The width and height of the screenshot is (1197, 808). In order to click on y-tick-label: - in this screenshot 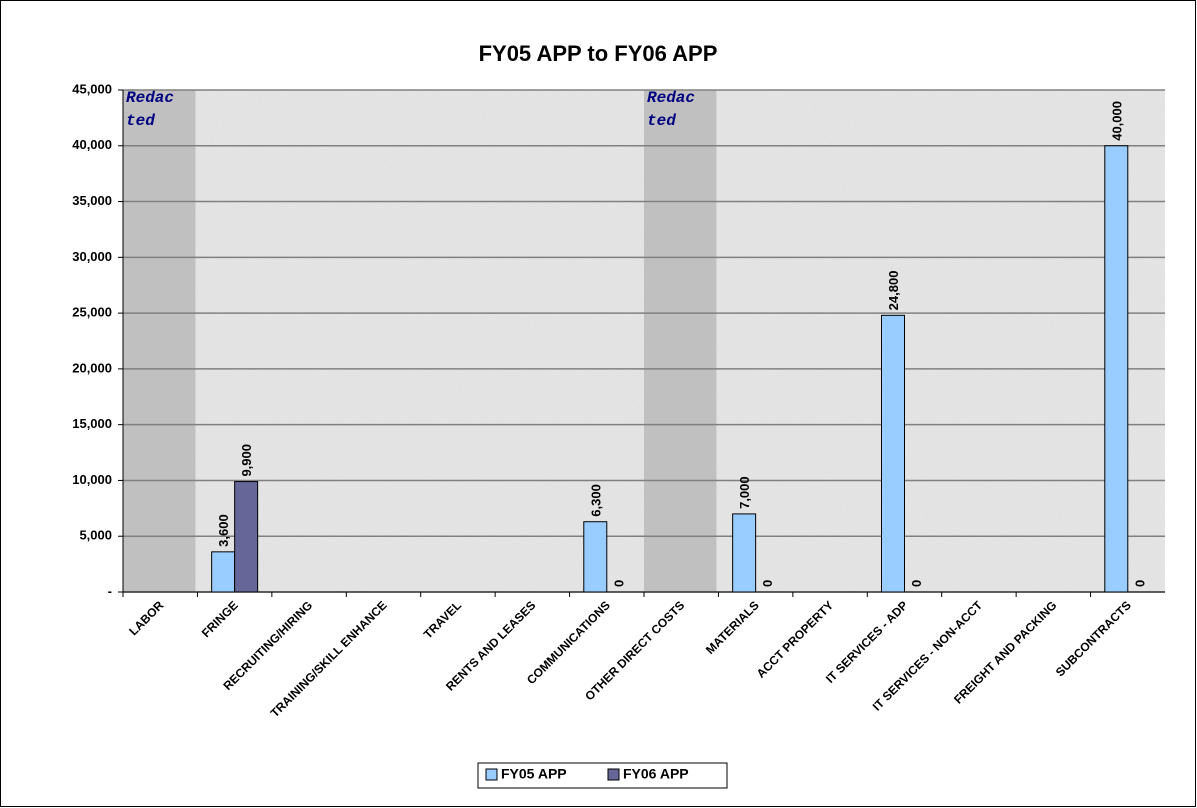, I will do `click(110, 590)`.